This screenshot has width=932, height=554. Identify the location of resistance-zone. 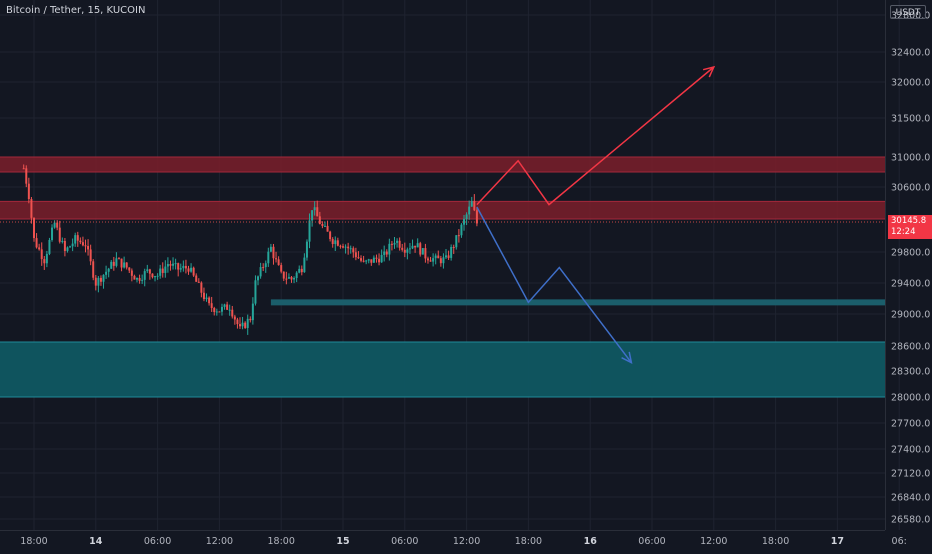
(442, 164).